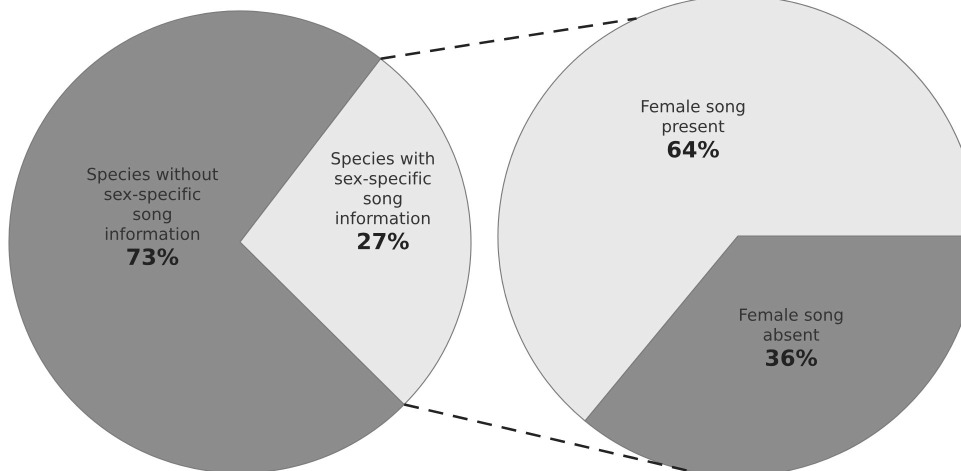 Image resolution: width=961 pixels, height=471 pixels. I want to click on slice-label: Species with sex-specific song information, so click(383, 188).